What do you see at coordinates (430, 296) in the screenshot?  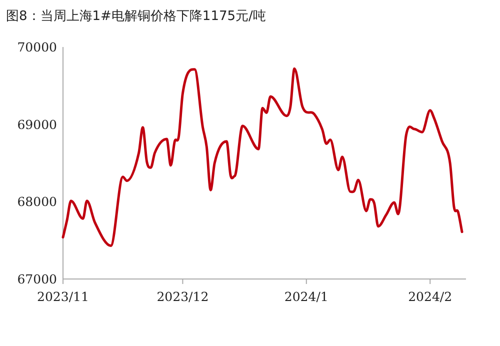 I see `x-tick-label: 2024/2` at bounding box center [430, 296].